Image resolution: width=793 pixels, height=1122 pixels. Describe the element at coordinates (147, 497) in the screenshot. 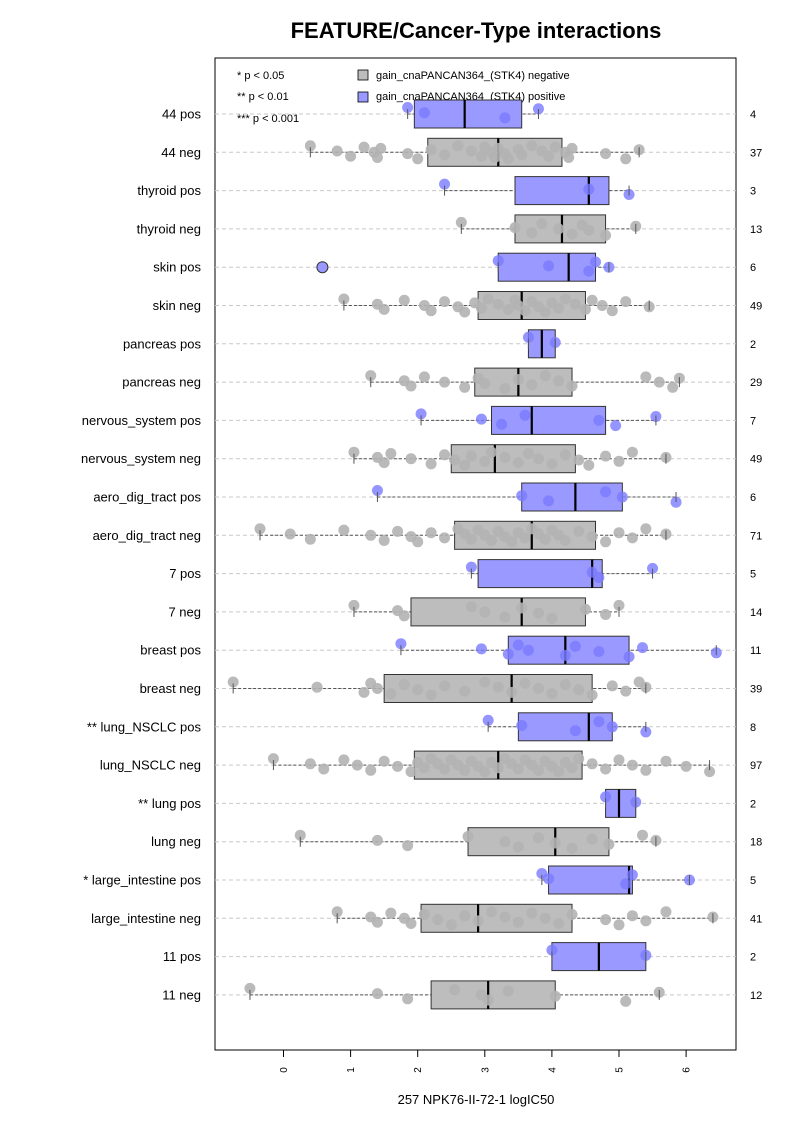

I see `row-label: aero_dig_tract pos` at that location.